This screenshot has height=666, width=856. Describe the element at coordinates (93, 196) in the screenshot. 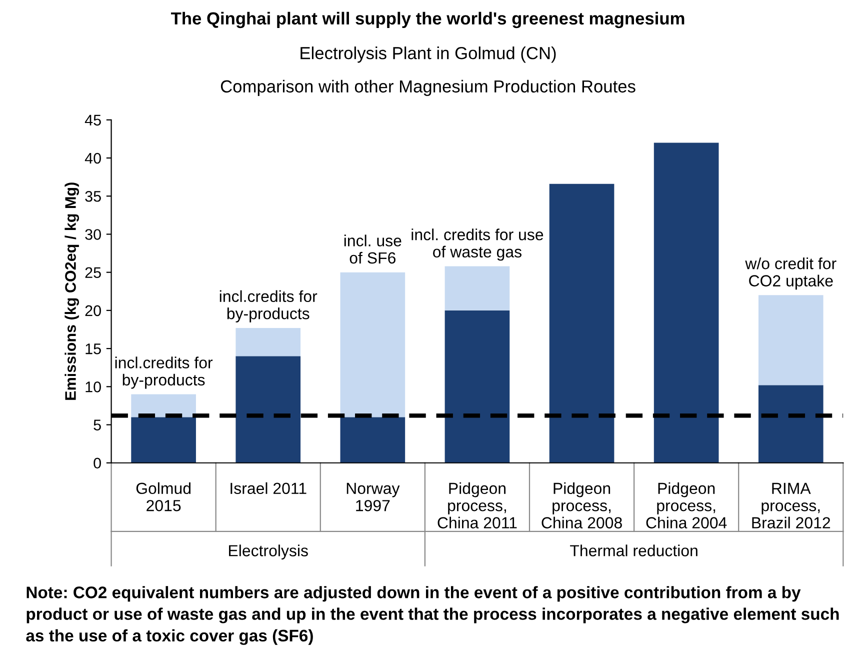

I see `y-tick-label: 35` at that location.